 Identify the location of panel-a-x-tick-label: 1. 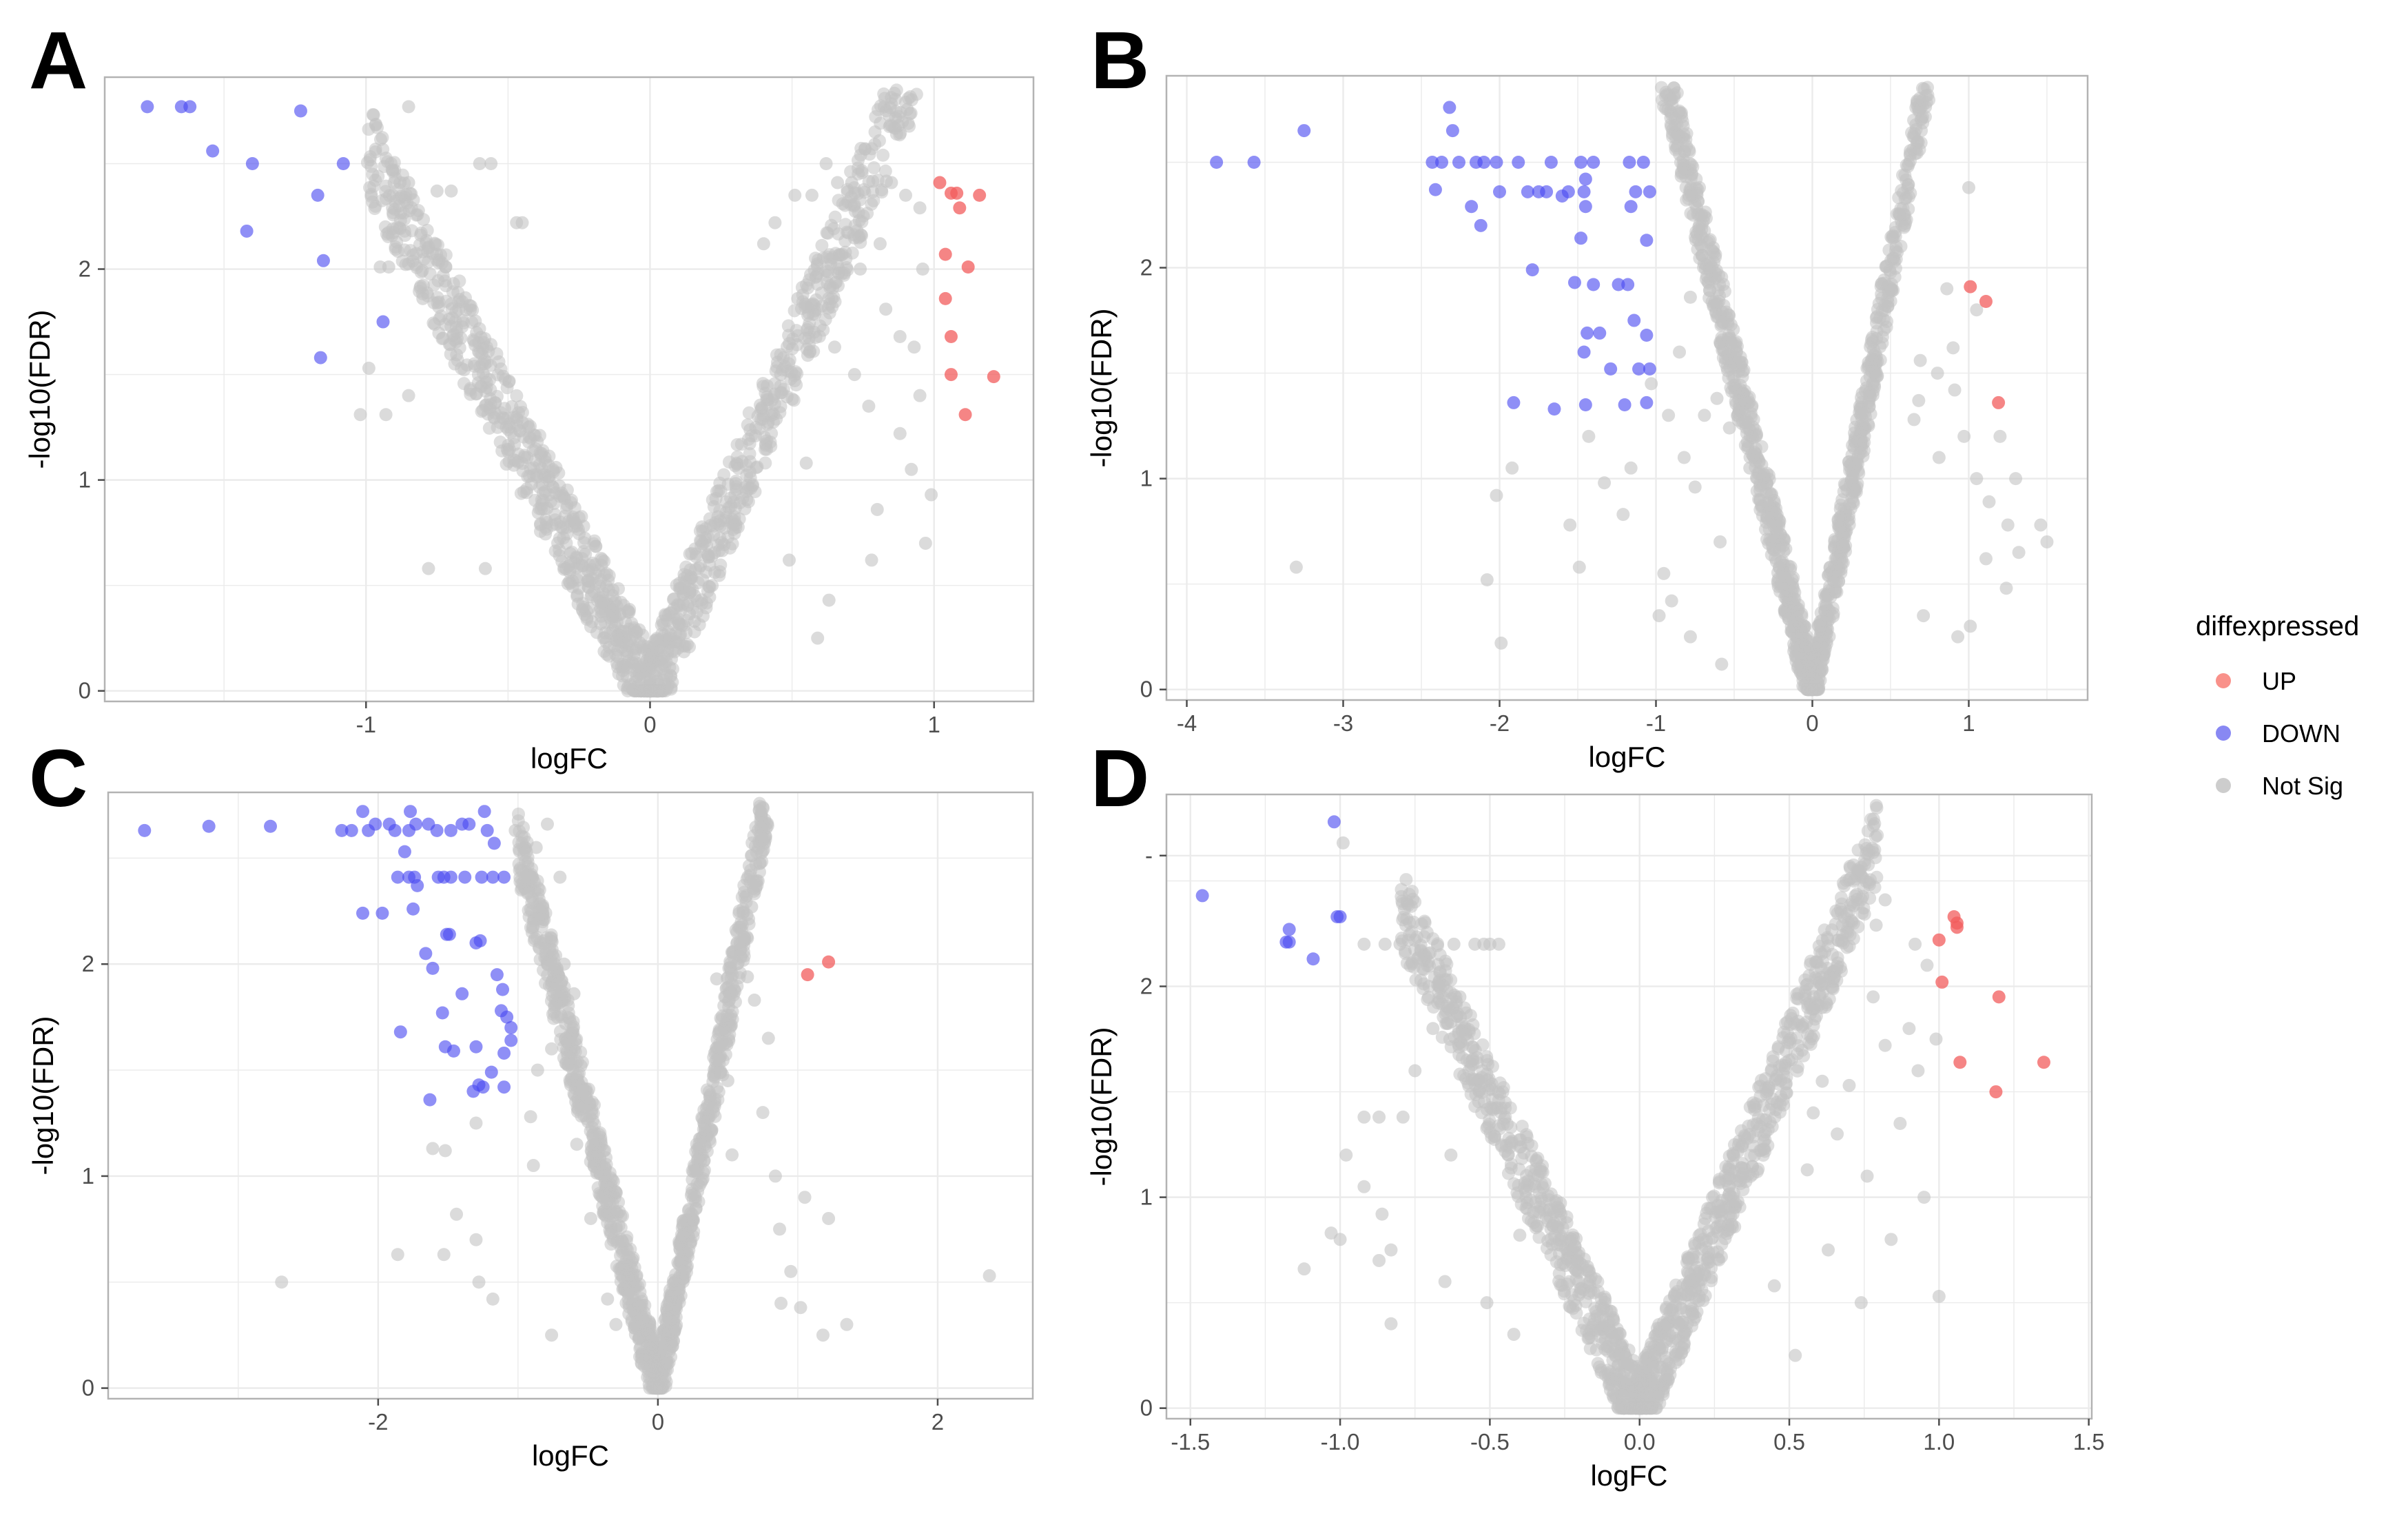
(934, 724).